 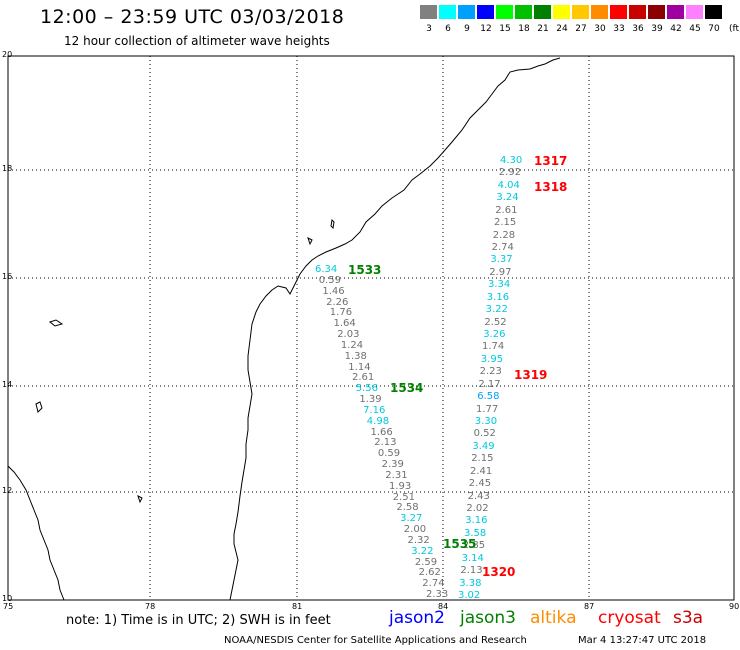 I want to click on scale-label: 45, so click(x=695, y=29).